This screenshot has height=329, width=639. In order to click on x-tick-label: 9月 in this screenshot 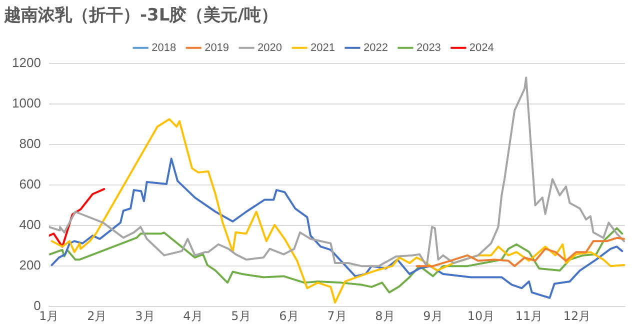, I will do `click(433, 315)`.